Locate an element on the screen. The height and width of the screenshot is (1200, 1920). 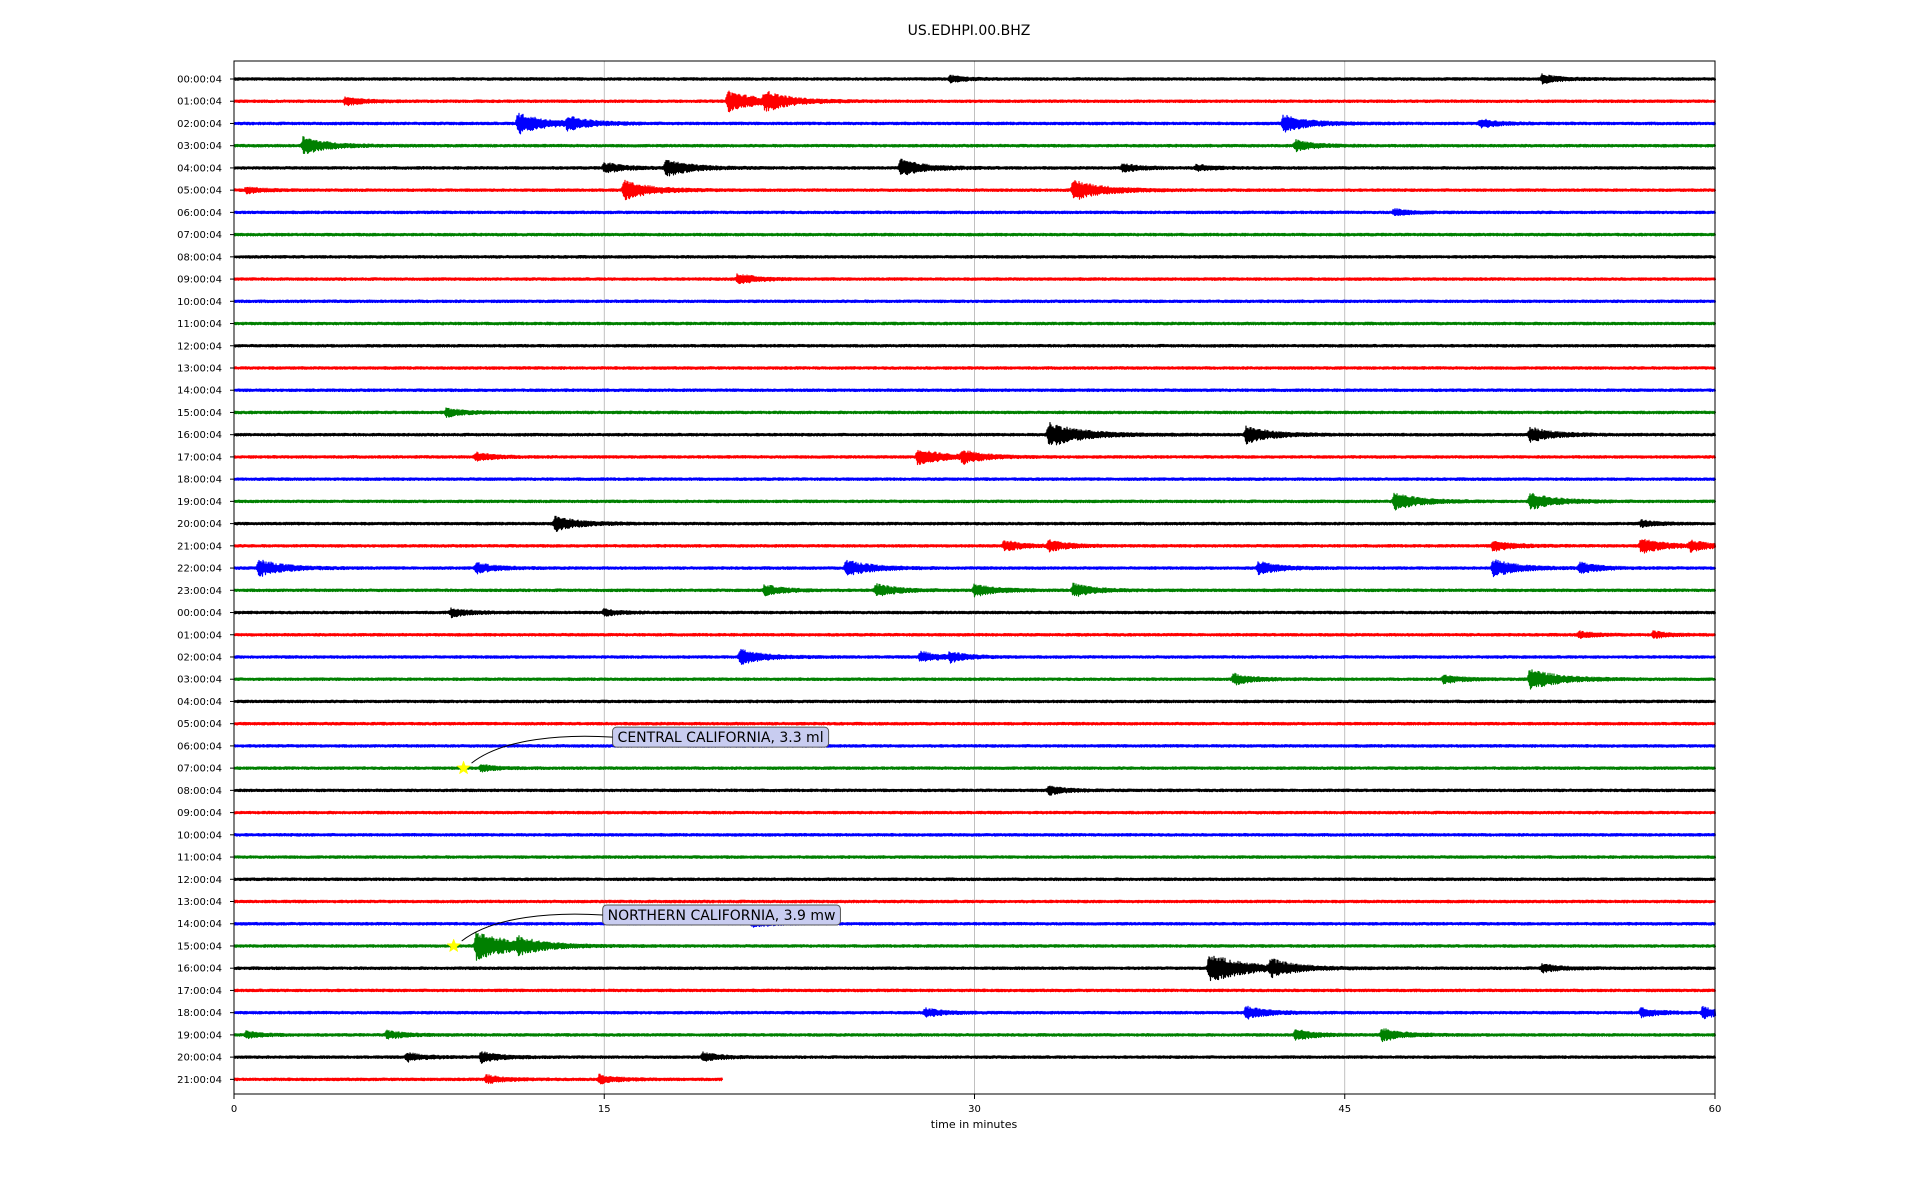
y-tick-label: 07:00:04 is located at coordinates (199, 769).